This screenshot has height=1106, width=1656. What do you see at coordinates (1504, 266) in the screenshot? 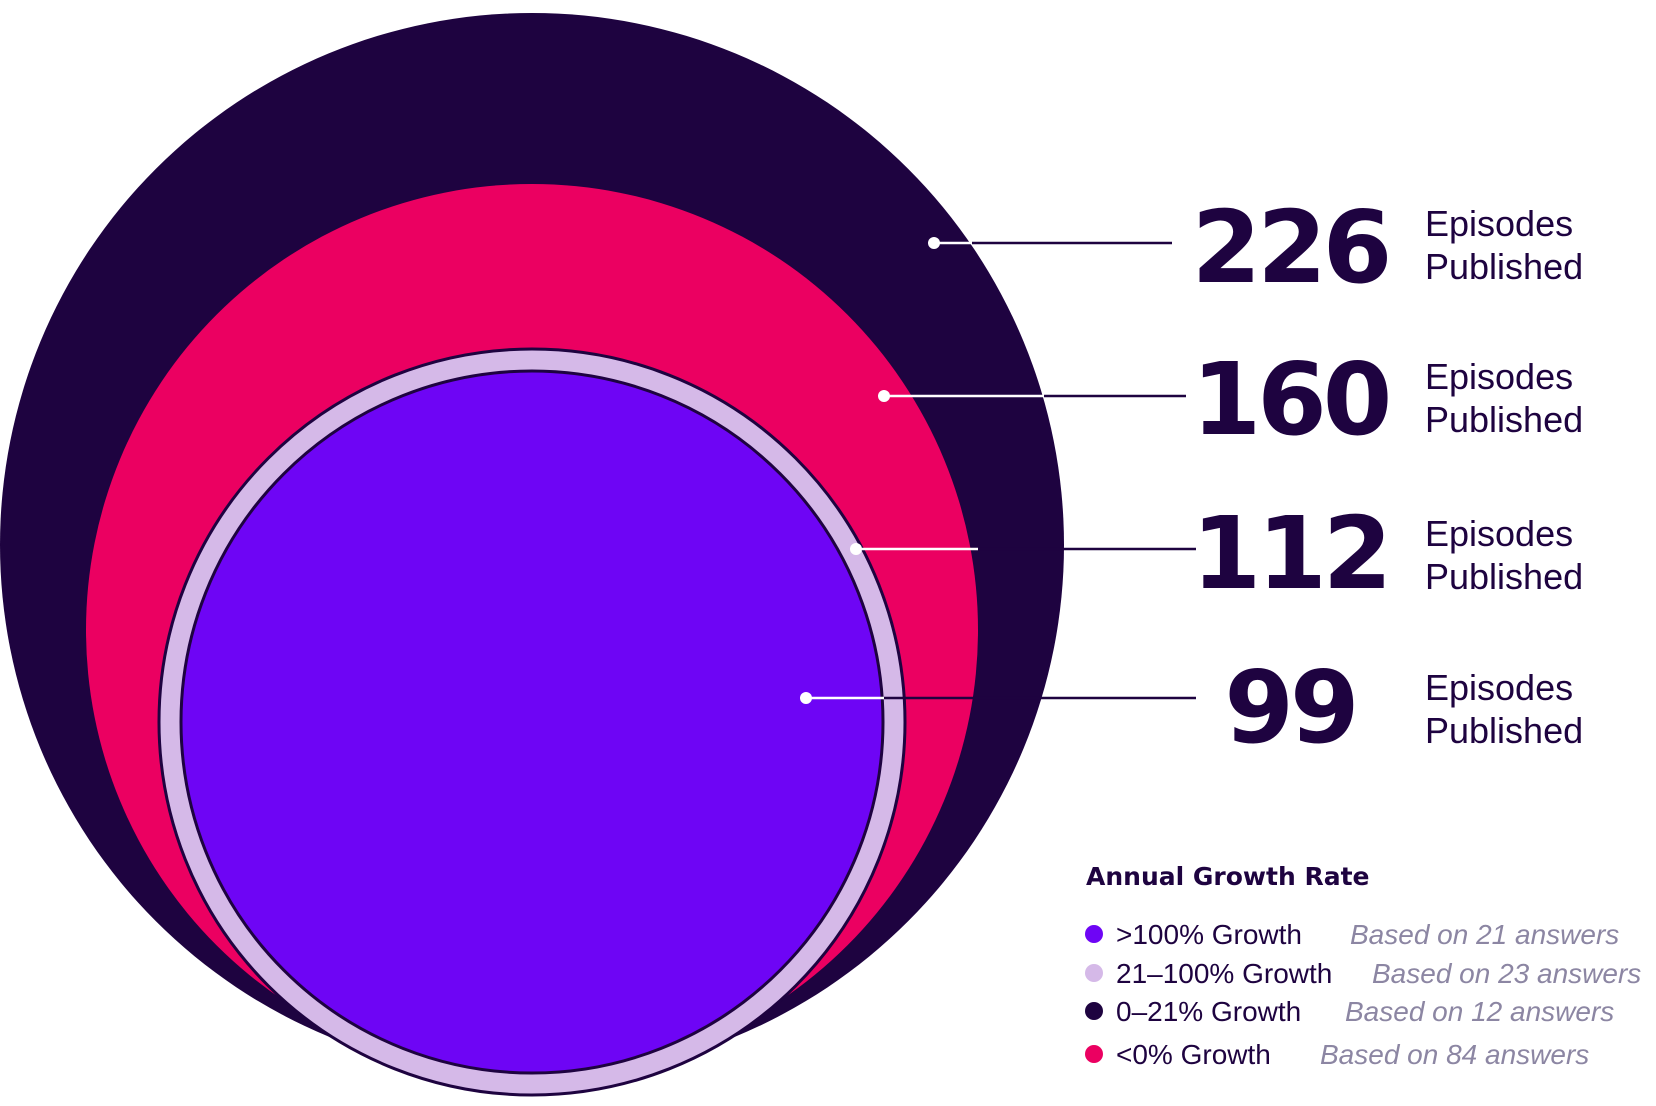
I see `callout-desc-226-line2: Published` at bounding box center [1504, 266].